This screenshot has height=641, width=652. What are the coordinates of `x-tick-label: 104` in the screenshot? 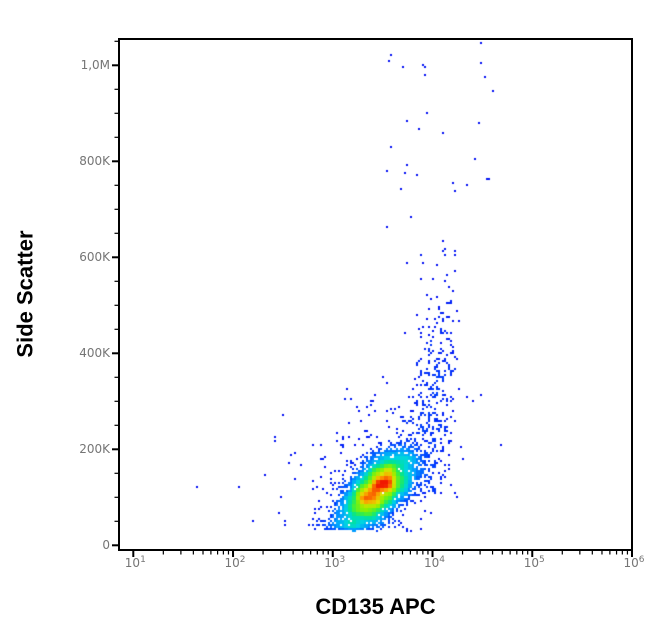 It's located at (435, 562).